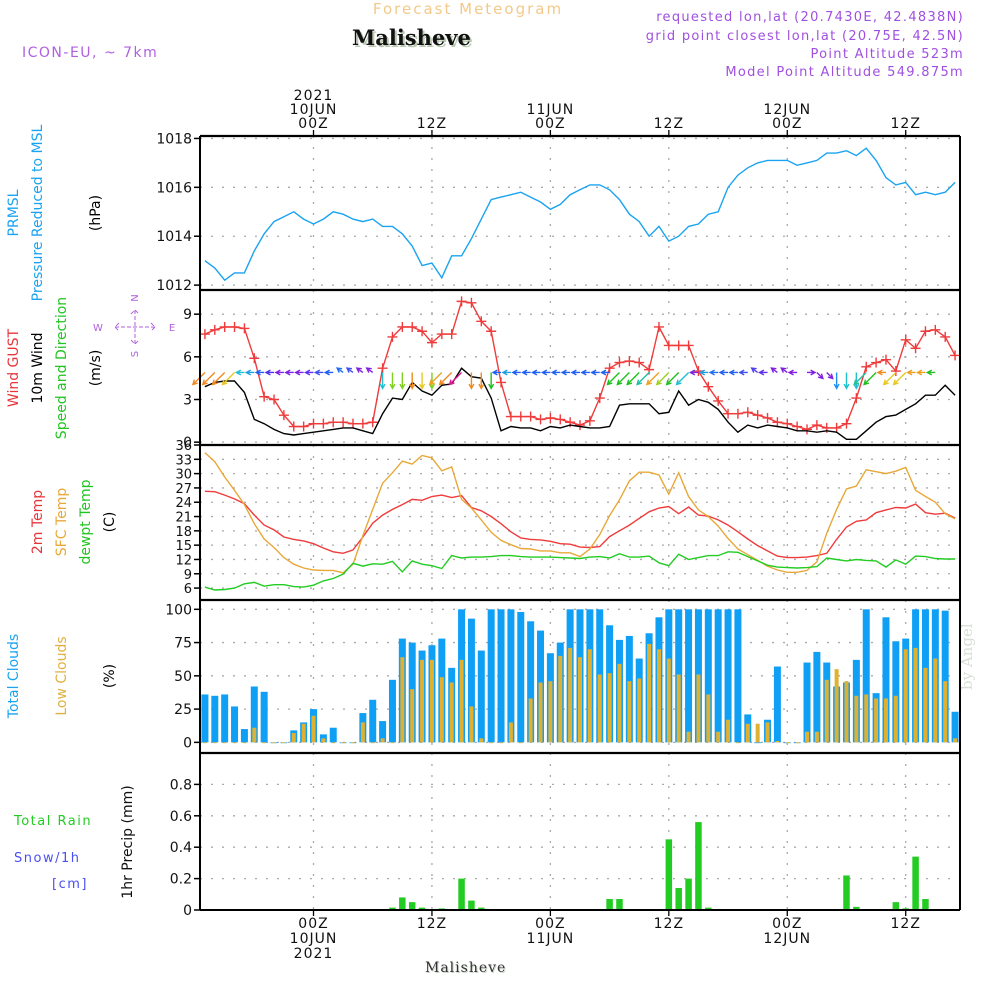  Describe the element at coordinates (183, 503) in the screenshot. I see `y-tick-label: 24` at that location.